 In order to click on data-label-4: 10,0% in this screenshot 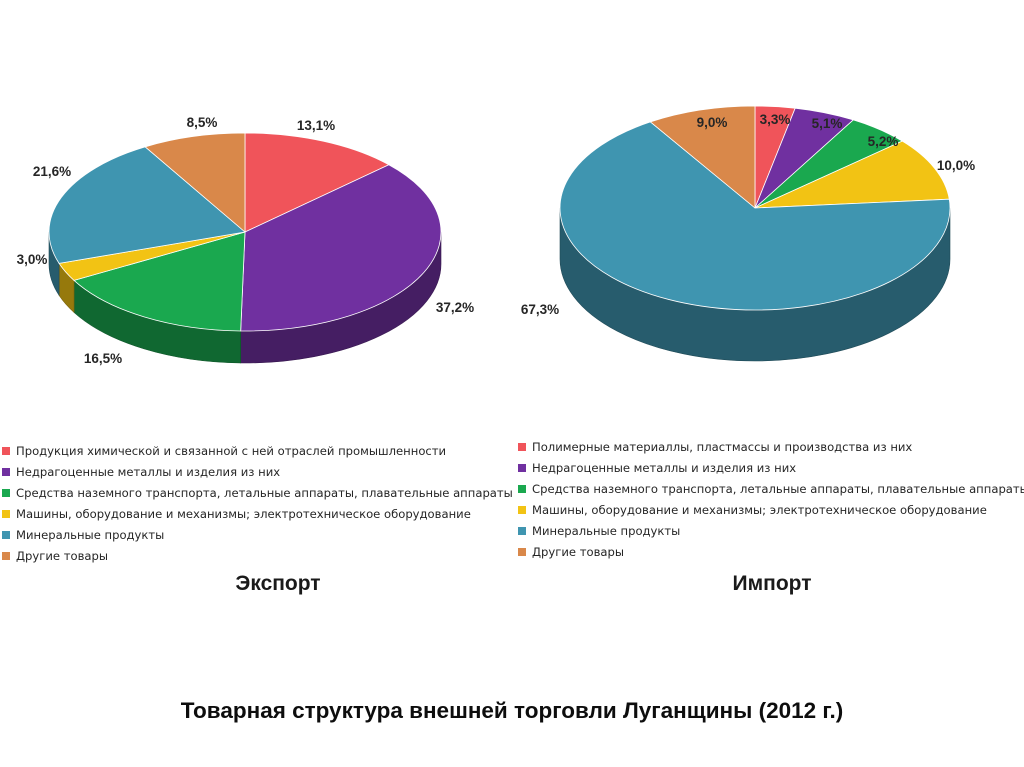, I will do `click(956, 165)`.